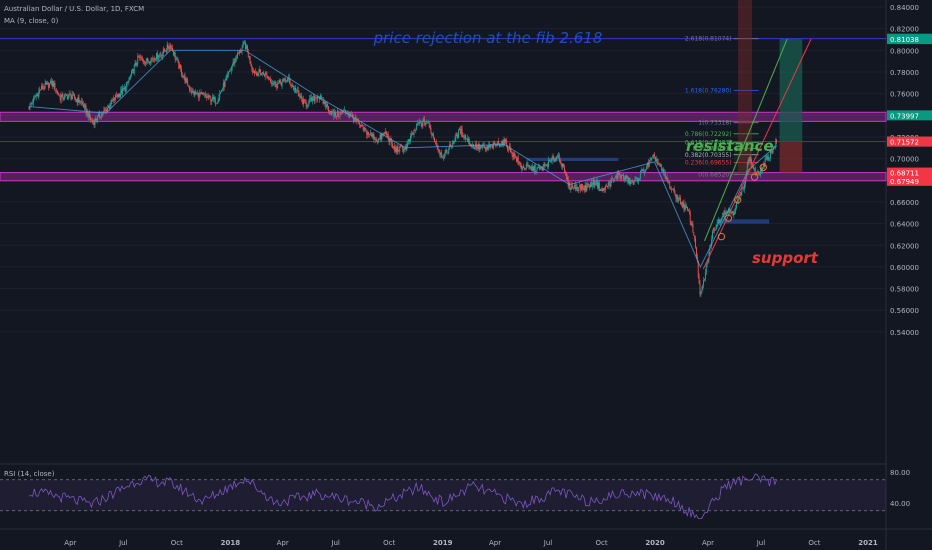 The image size is (932, 550). What do you see at coordinates (904, 143) in the screenshot?
I see `level-tag-label: 0.71572` at bounding box center [904, 143].